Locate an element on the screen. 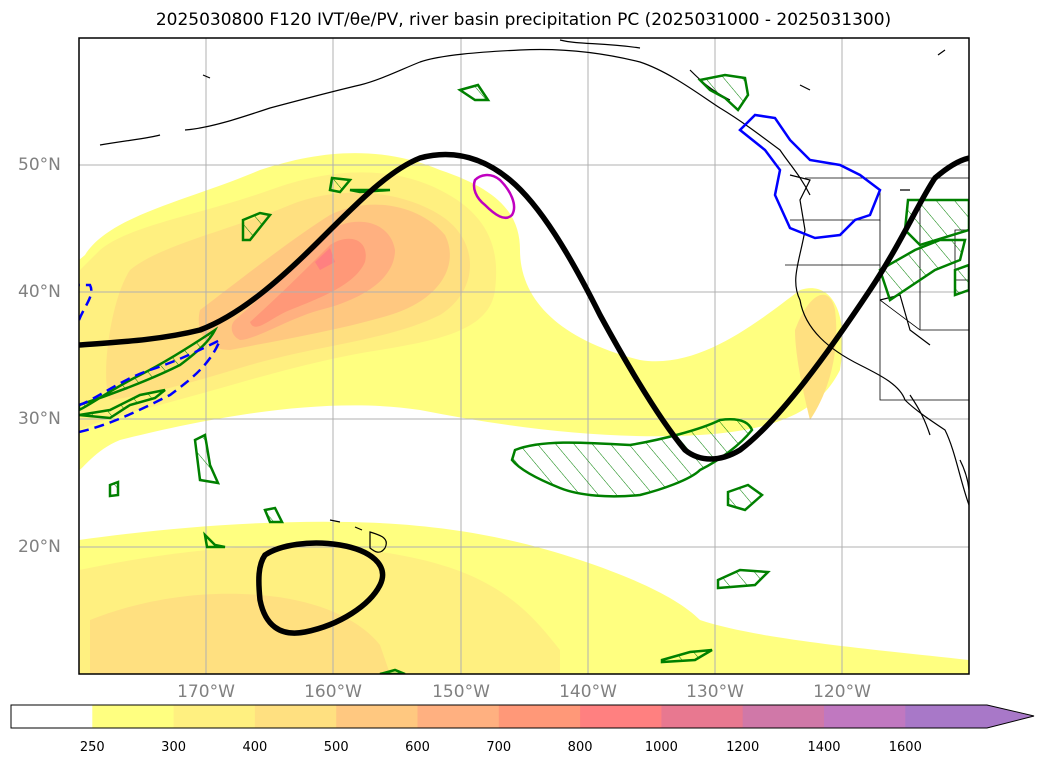 The width and height of the screenshot is (1047, 767). lat-label-50n: 50°N is located at coordinates (39, 165).